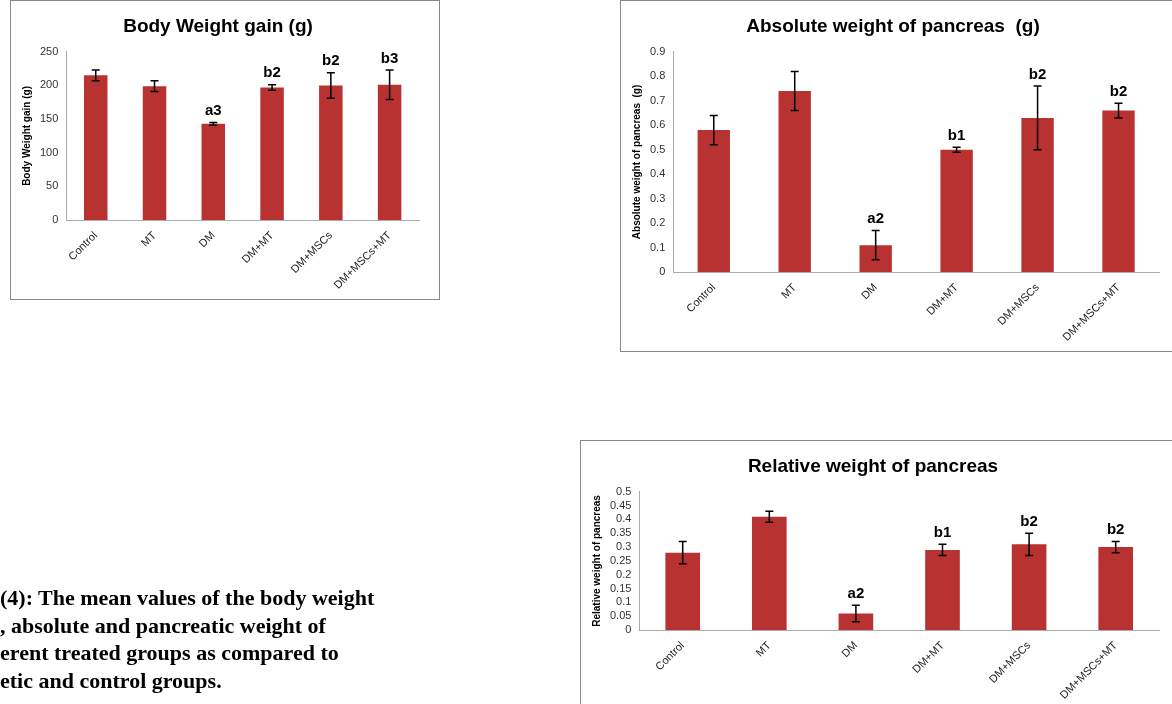 The width and height of the screenshot is (1172, 704). Describe the element at coordinates (49, 151) in the screenshot. I see `y-tick-label: 100` at that location.